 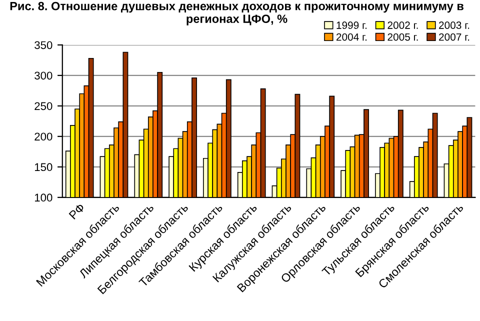 What do you see at coordinates (403, 25) in the screenshot?
I see `legend-label: 2002 г.` at bounding box center [403, 25].